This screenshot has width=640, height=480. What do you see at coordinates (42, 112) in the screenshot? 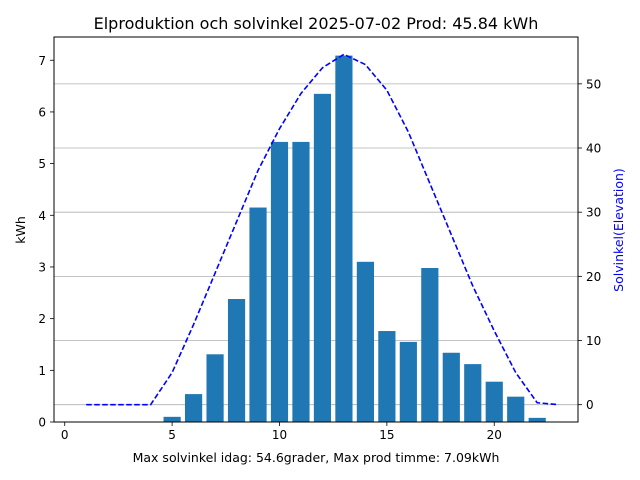
I see `y-tick-label: 6` at bounding box center [42, 112].